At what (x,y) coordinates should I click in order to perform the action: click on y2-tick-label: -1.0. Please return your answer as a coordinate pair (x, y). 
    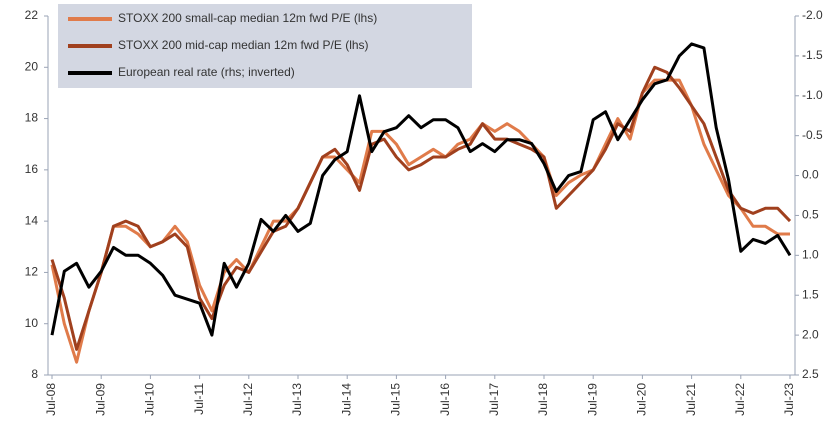
    Looking at the image, I should click on (812, 95).